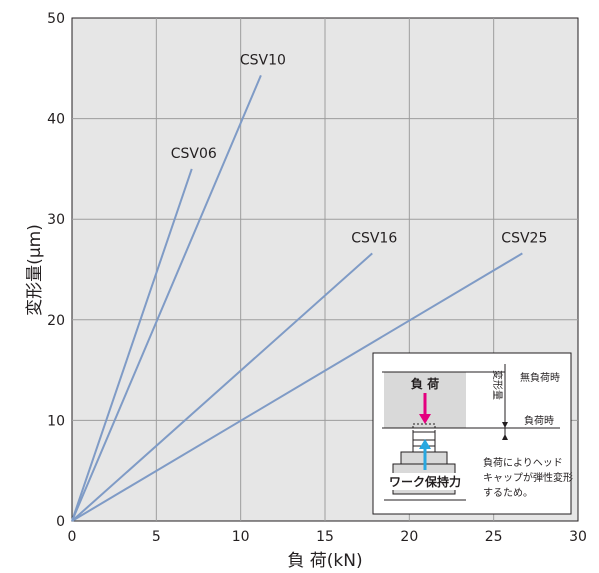  I want to click on inset-load-label: 負 荷, so click(425, 383).